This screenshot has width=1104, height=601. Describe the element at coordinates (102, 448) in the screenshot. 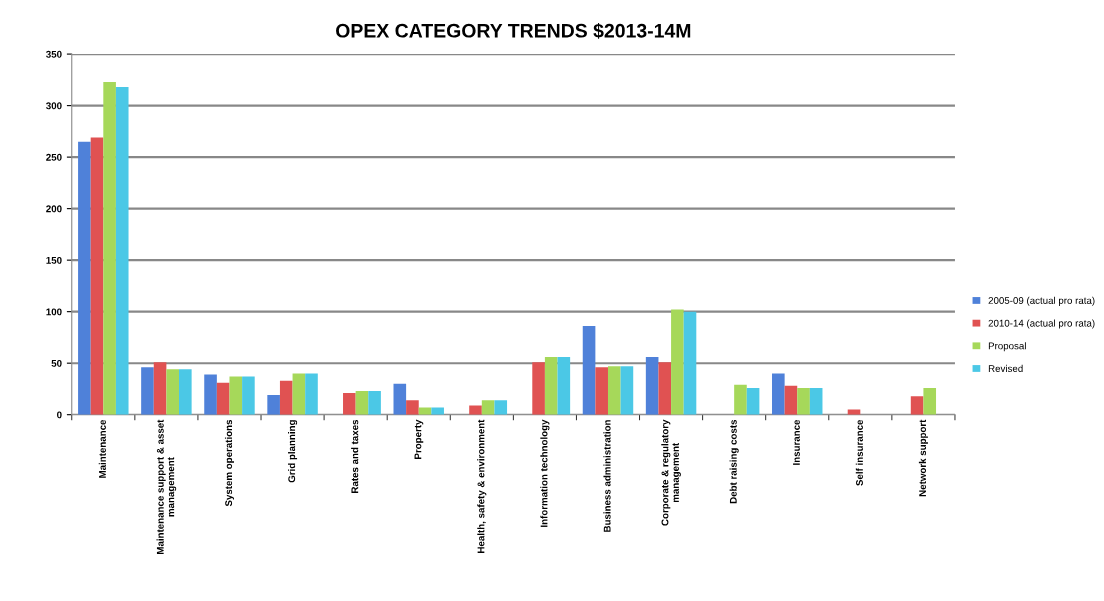

I see `x-tick-label: Maintenance` at that location.